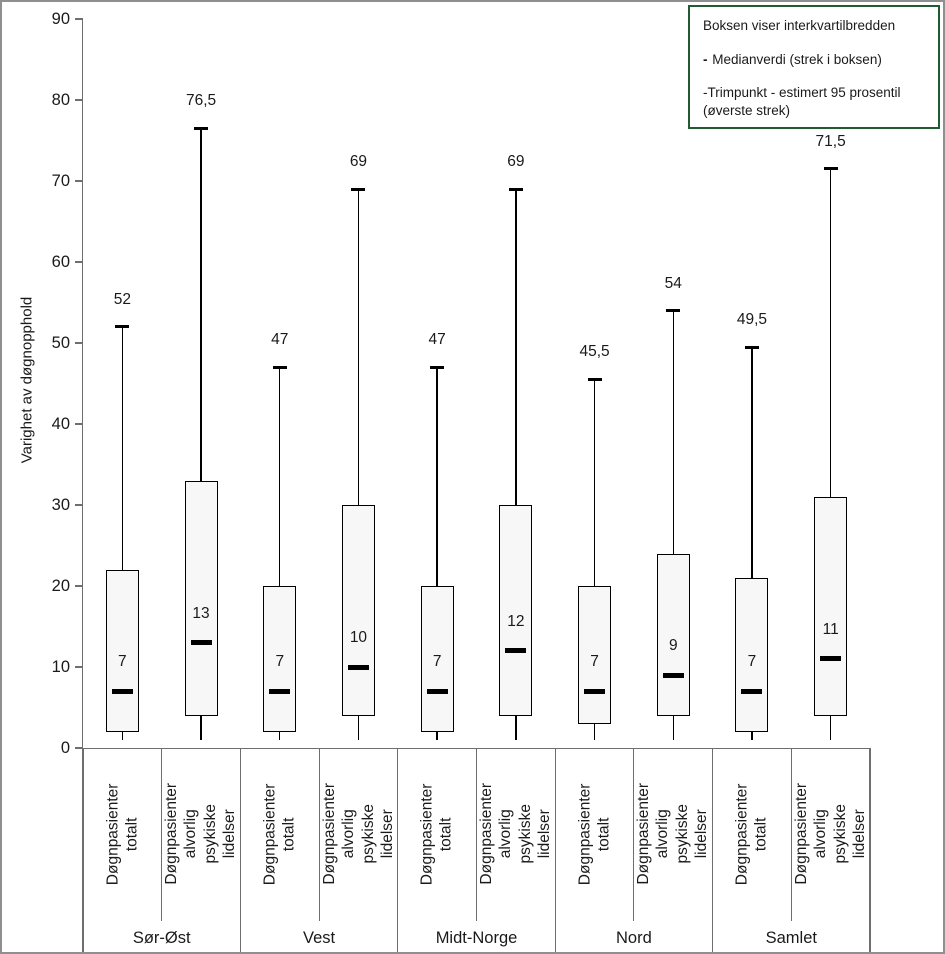 The height and width of the screenshot is (954, 945). I want to click on median-value-label: 10, so click(358, 637).